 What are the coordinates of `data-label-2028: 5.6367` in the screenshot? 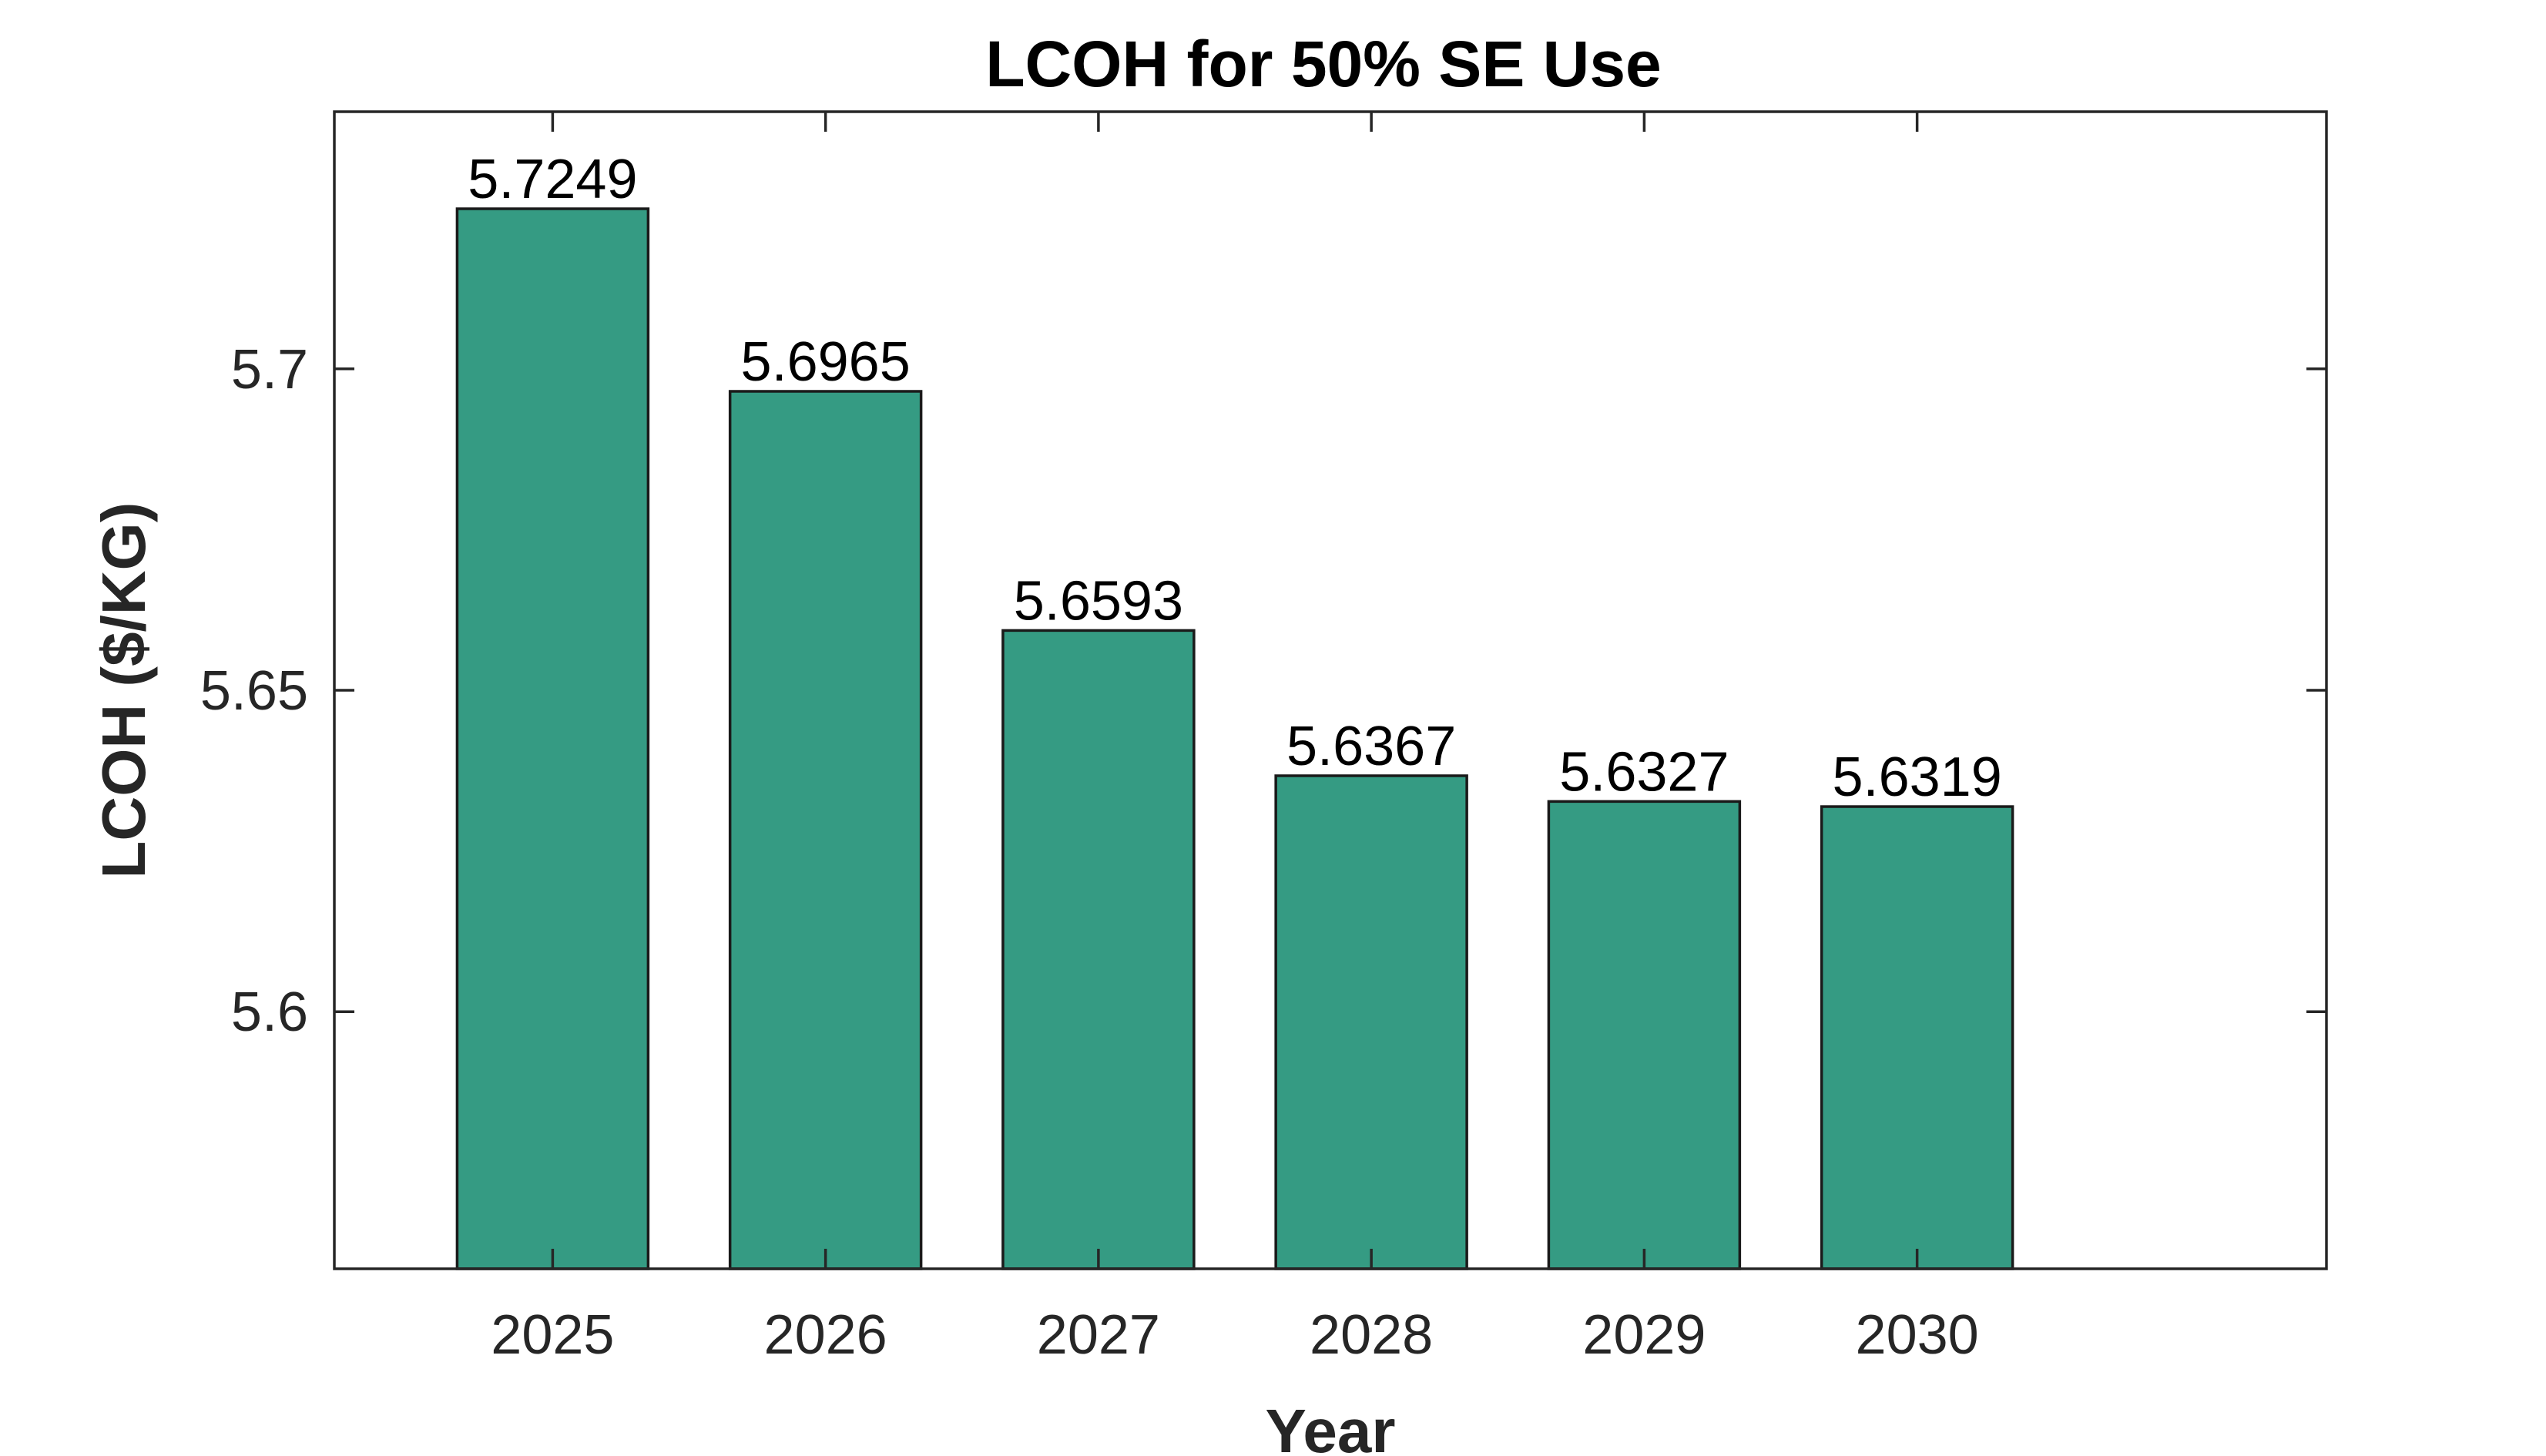 It's located at (1371, 746).